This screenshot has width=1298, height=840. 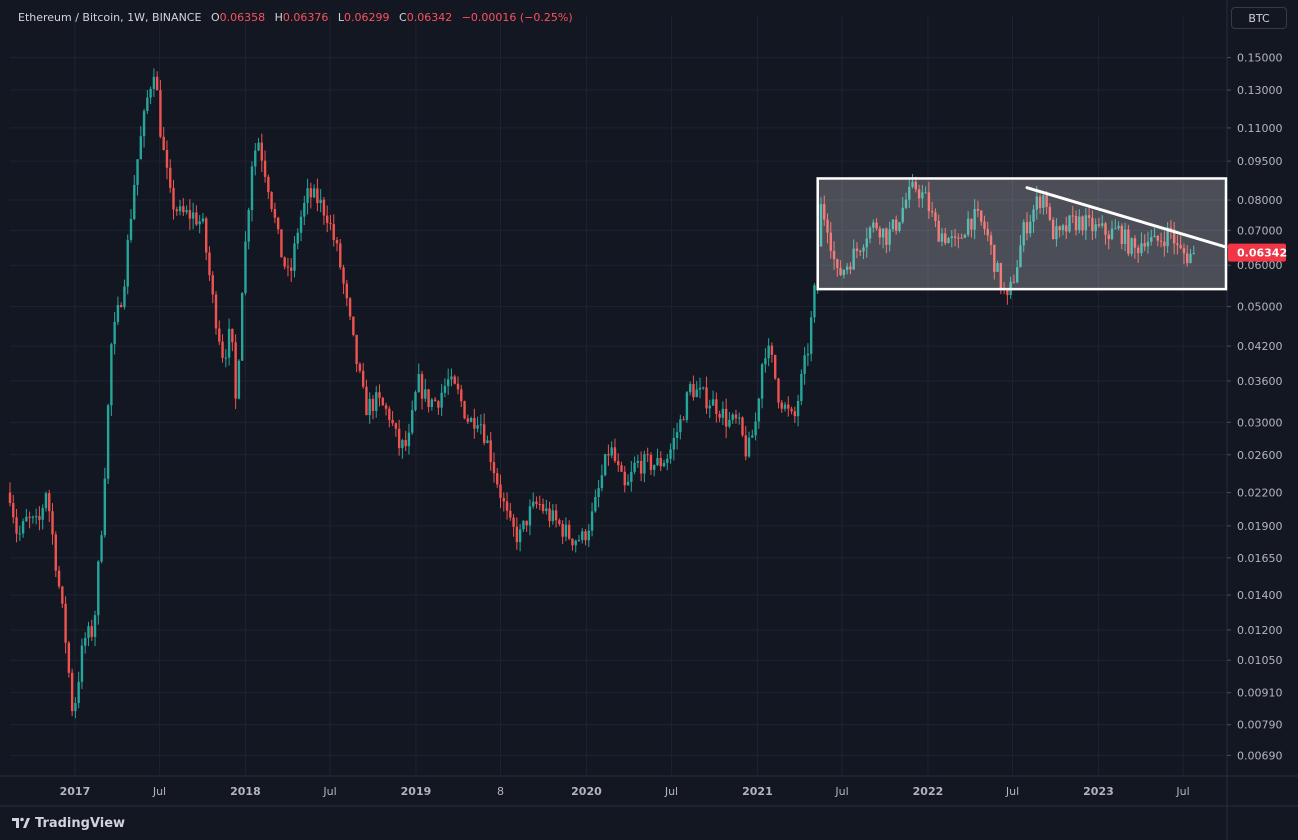 What do you see at coordinates (403, 17) in the screenshot?
I see `close-label: C` at bounding box center [403, 17].